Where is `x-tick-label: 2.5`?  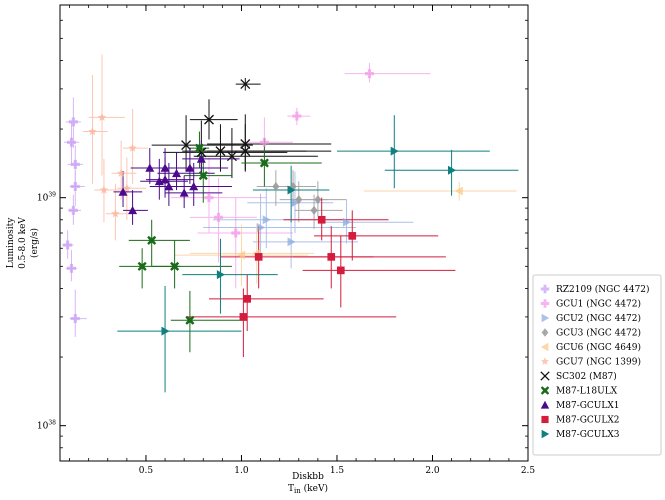 x-tick-label: 2.5 is located at coordinates (528, 471).